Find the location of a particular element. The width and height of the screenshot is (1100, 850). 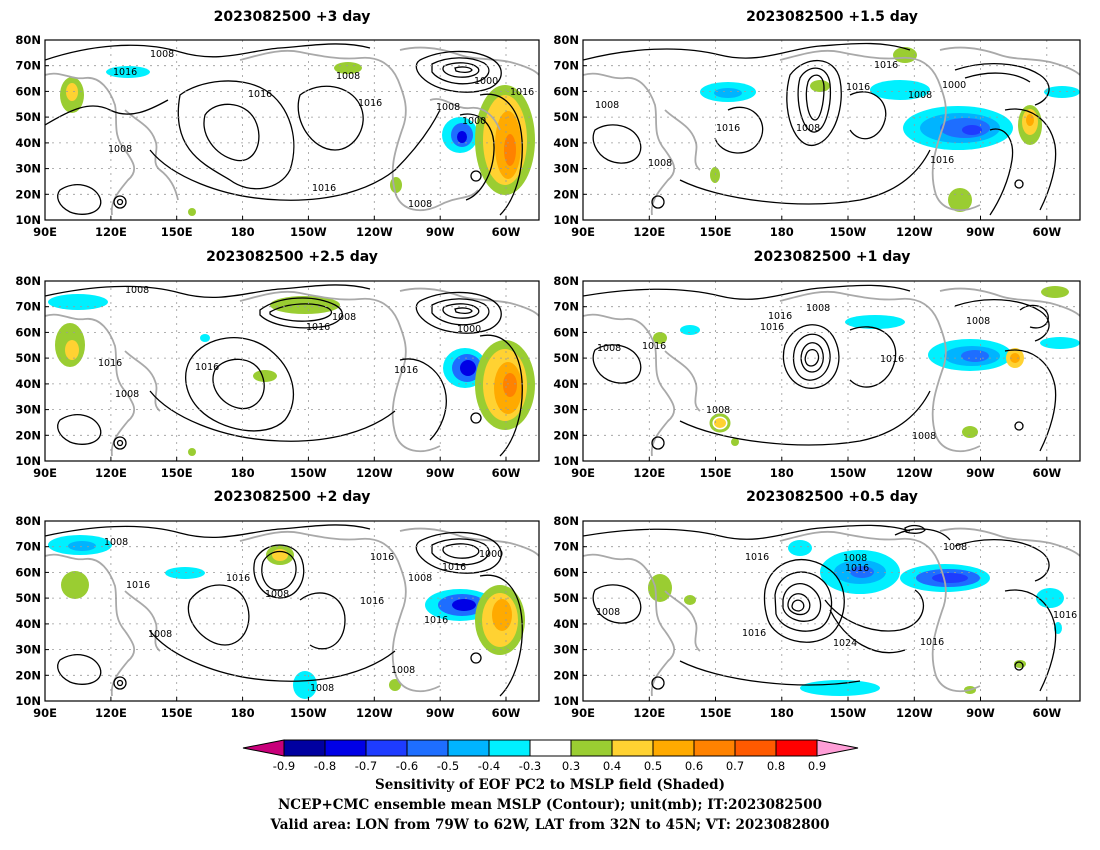

map-panel: 2023082500 +2.5 day is located at coordinates (277, 364).